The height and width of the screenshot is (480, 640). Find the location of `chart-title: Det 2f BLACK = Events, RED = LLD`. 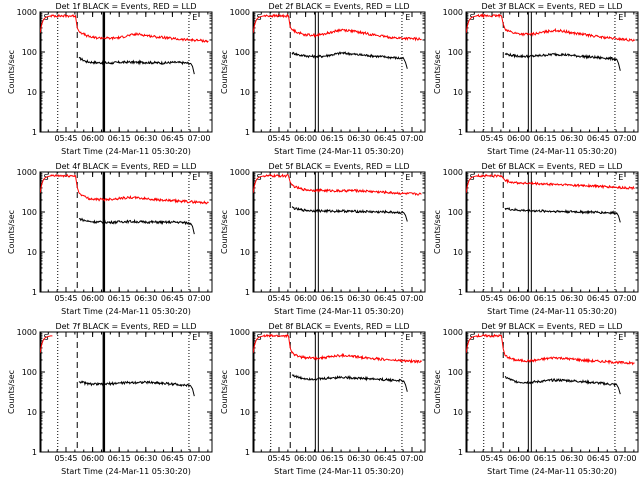

chart-title: Det 2f BLACK = Events, RED = LLD is located at coordinates (338, 6).